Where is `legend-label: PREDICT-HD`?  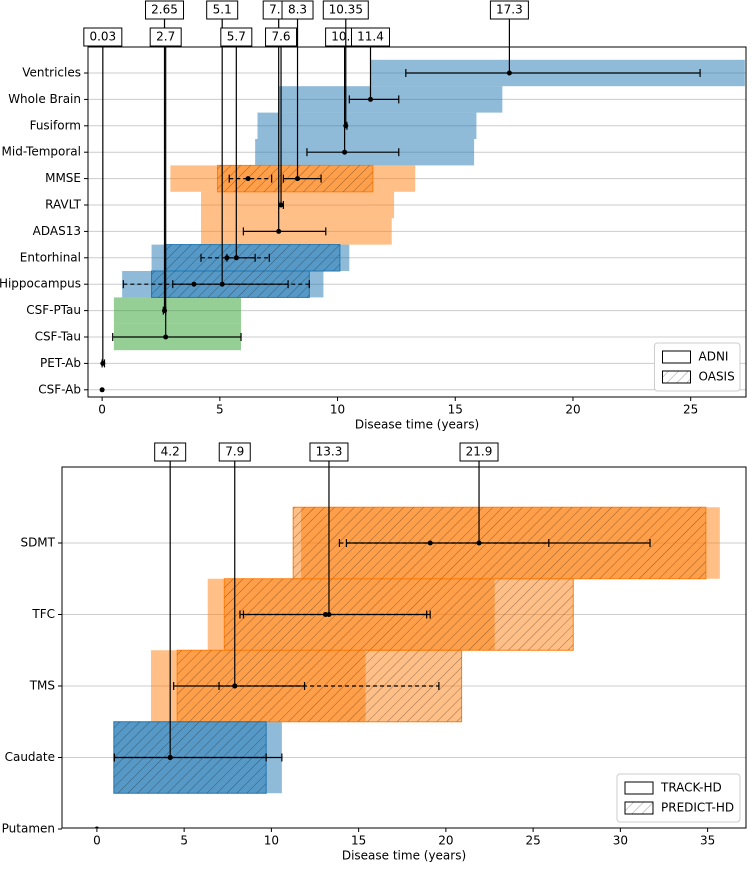
legend-label: PREDICT-HD is located at coordinates (697, 808).